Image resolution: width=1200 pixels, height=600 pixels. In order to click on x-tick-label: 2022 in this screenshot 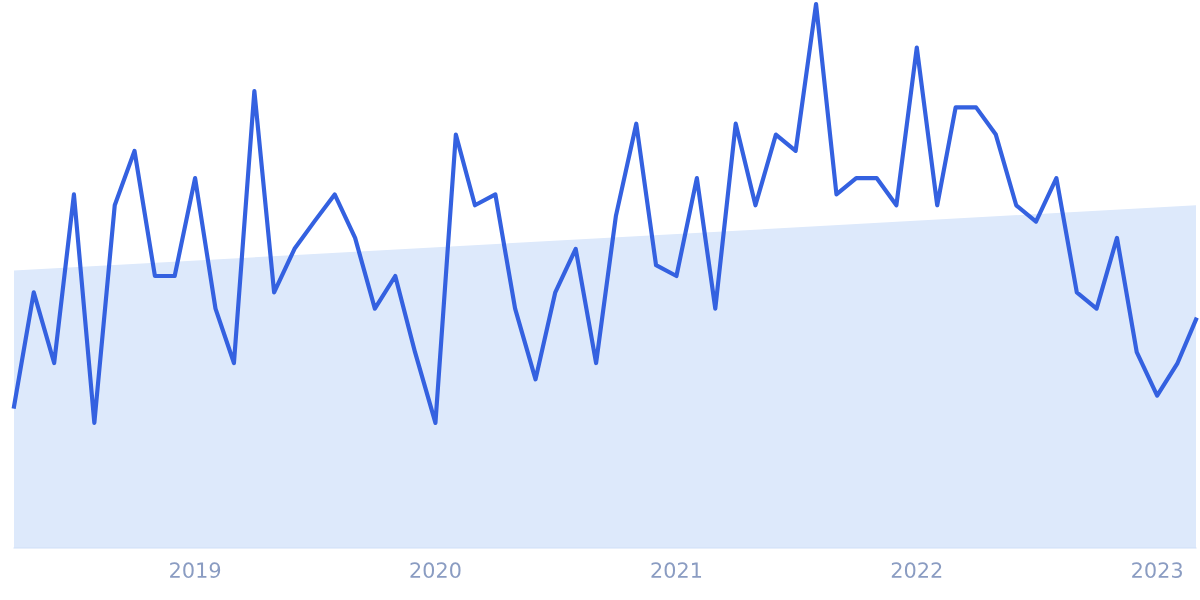, I will do `click(916, 570)`.